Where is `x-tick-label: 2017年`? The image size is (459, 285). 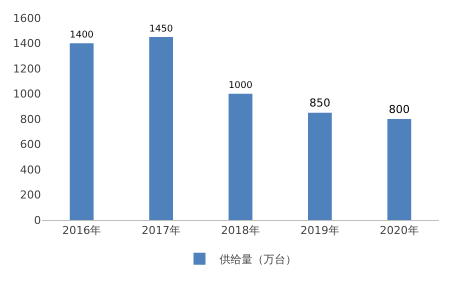 x-tick-label: 2017年 is located at coordinates (161, 231).